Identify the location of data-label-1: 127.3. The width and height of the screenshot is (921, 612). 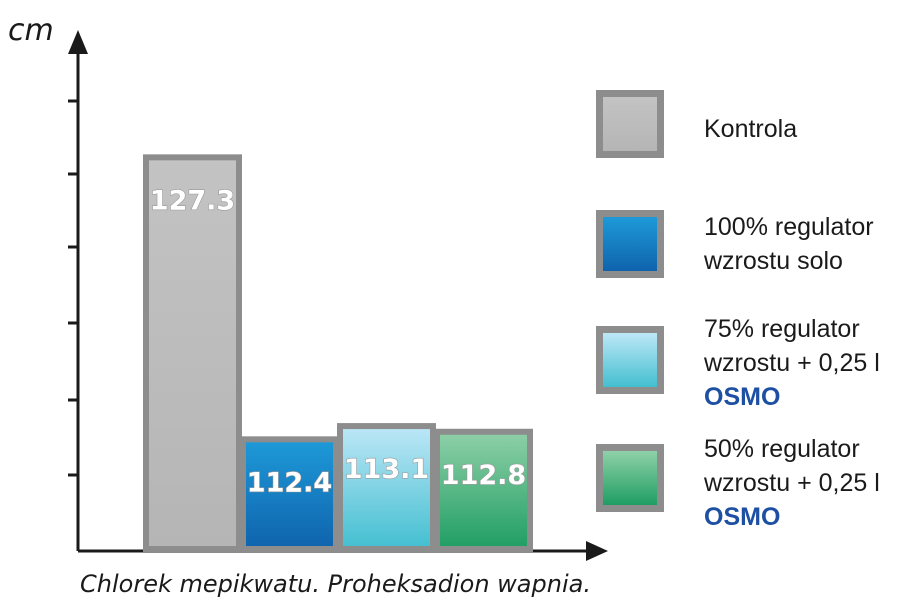
(192, 200).